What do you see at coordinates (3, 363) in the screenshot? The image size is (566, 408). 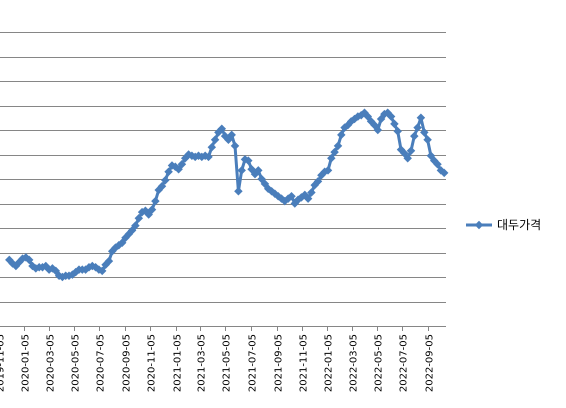 I see `x-tick-label: 2019-11-05` at bounding box center [3, 363].